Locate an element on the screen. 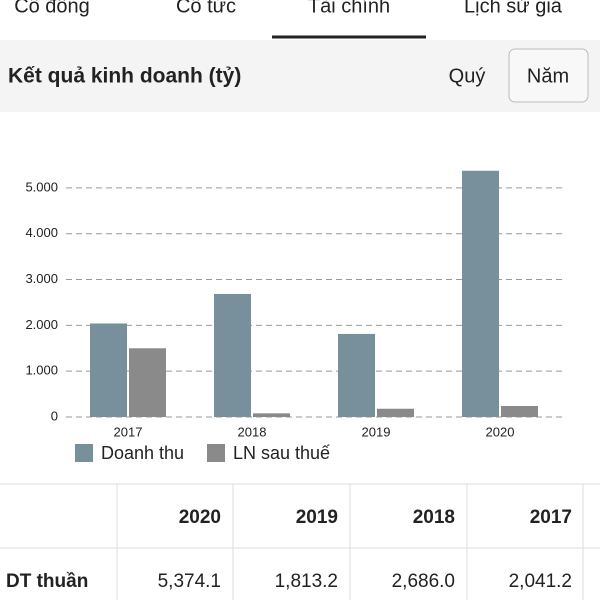 Image resolution: width=600 pixels, height=605 pixels. x-tick-label: 2017 is located at coordinates (128, 431).